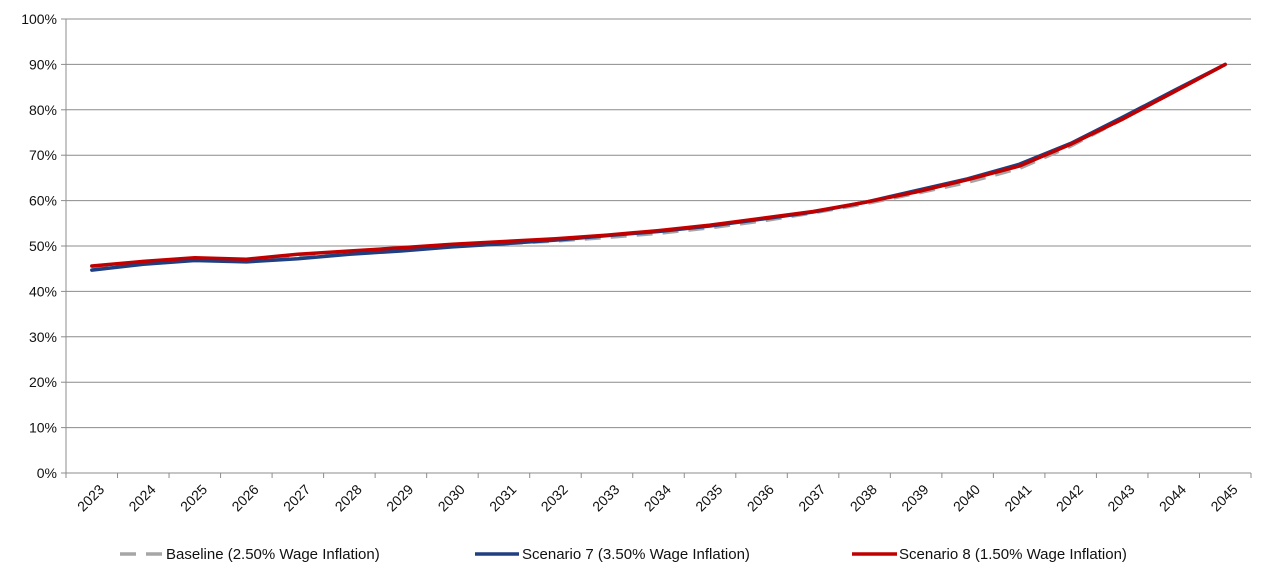 The height and width of the screenshot is (571, 1268). Describe the element at coordinates (348, 497) in the screenshot. I see `x-tick-label: 2028` at that location.